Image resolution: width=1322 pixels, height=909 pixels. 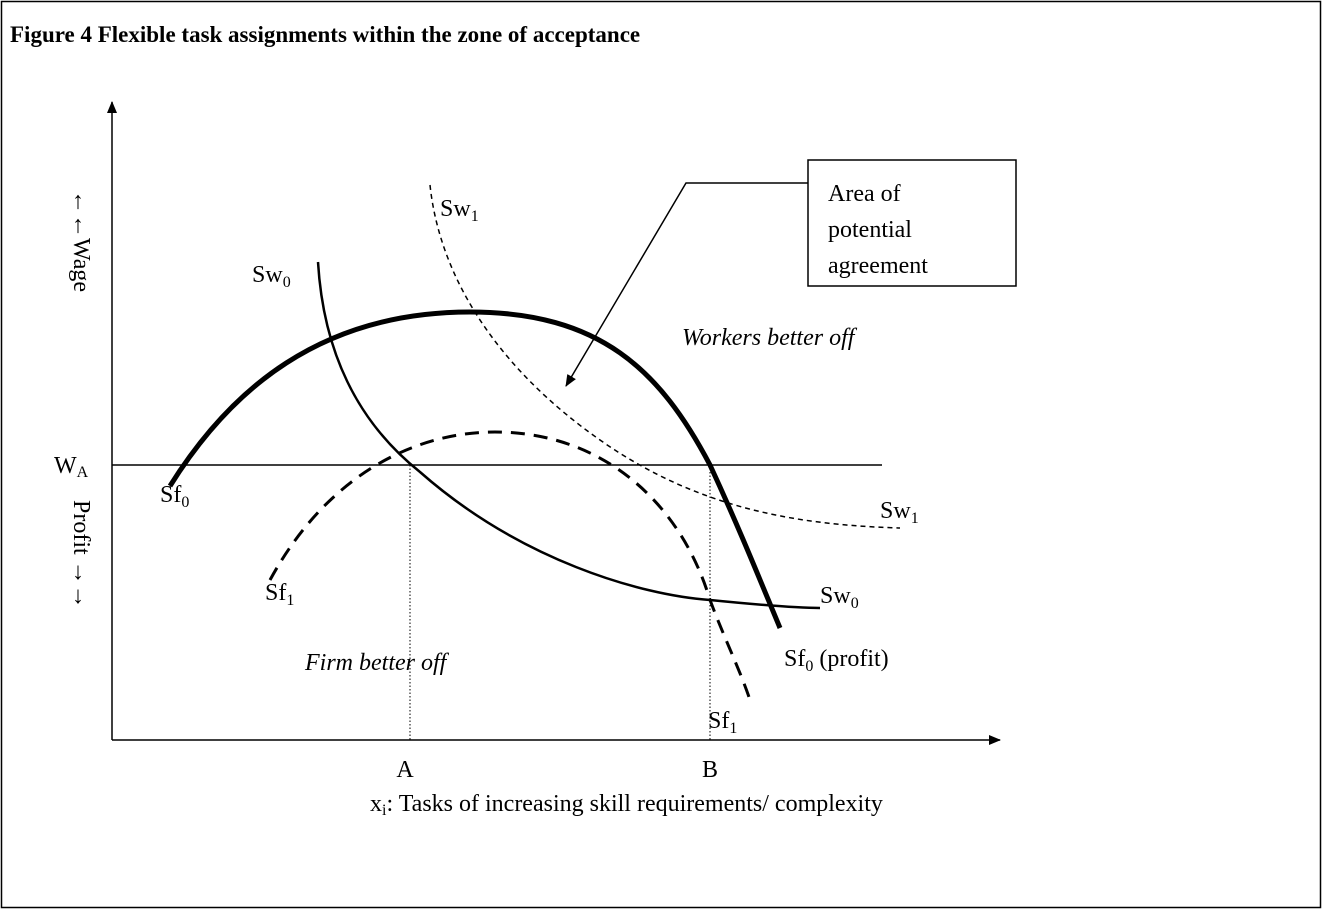 I want to click on curve-sw0, so click(x=568, y=435).